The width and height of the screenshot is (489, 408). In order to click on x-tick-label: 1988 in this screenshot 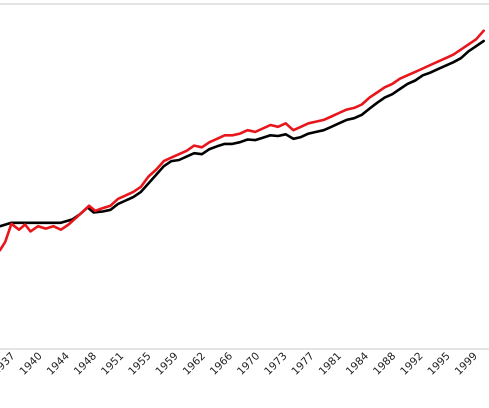, I will do `click(384, 363)`.